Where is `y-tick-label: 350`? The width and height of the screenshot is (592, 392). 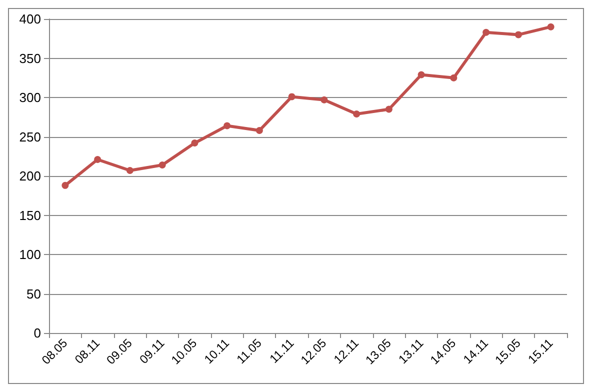
y-tick-label: 350 is located at coordinates (30, 58).